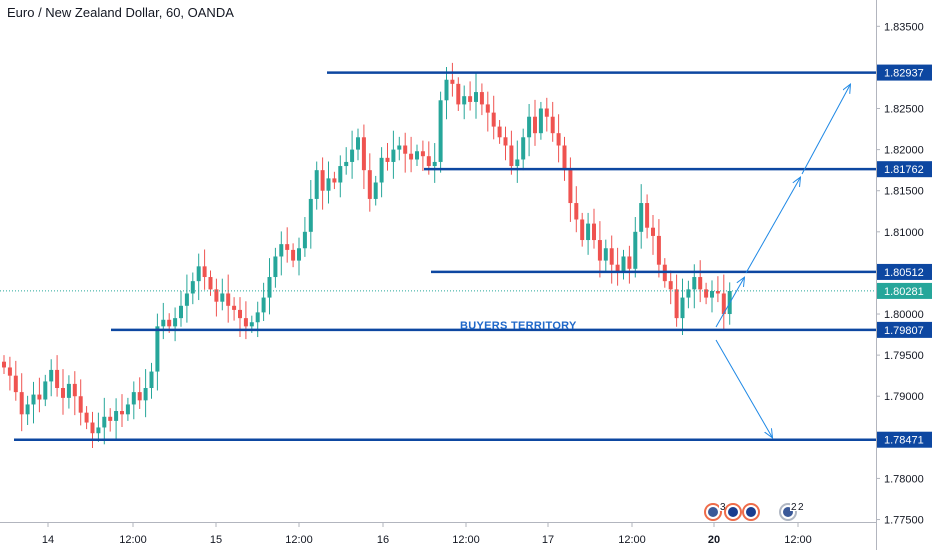 The image size is (932, 550). Describe the element at coordinates (751, 512) in the screenshot. I see `flag-badge-au` at that location.